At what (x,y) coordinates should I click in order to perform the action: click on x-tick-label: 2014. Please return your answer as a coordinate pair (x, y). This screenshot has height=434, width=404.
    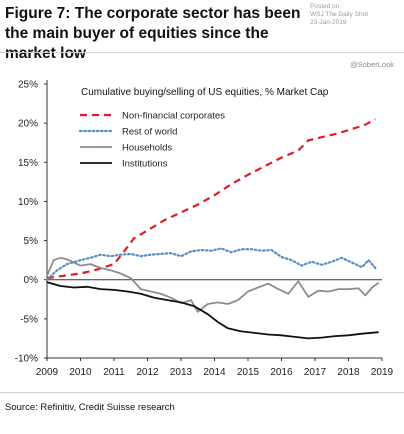
    Looking at the image, I should click on (214, 372).